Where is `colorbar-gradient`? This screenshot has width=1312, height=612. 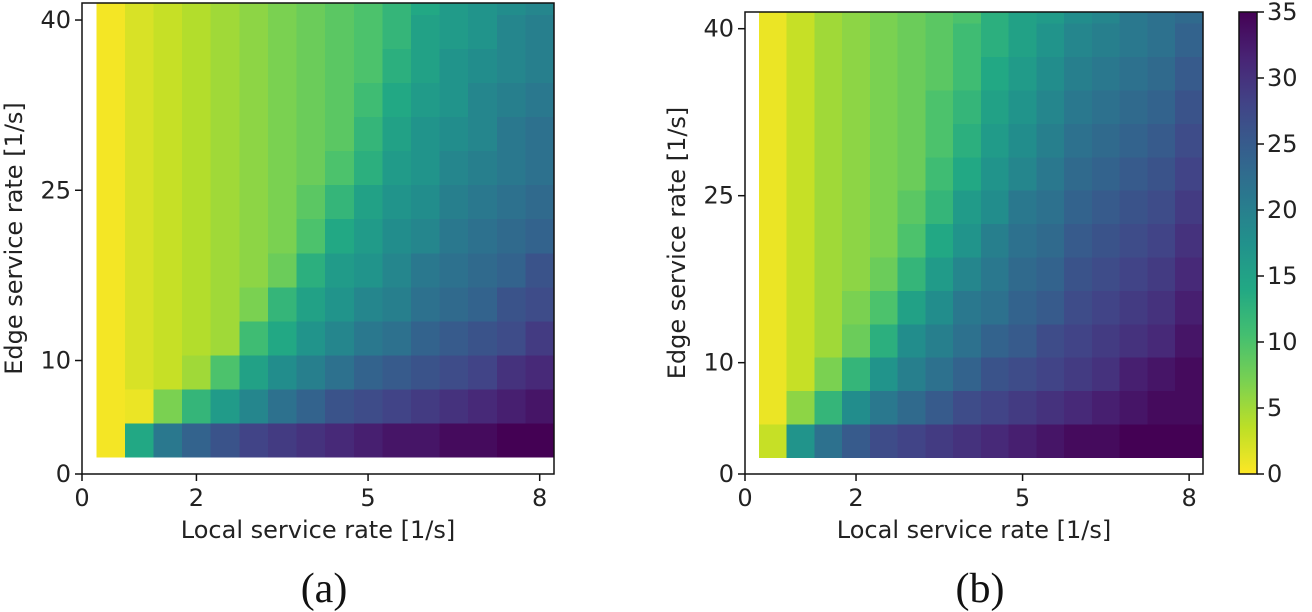 colorbar-gradient is located at coordinates (1248, 243).